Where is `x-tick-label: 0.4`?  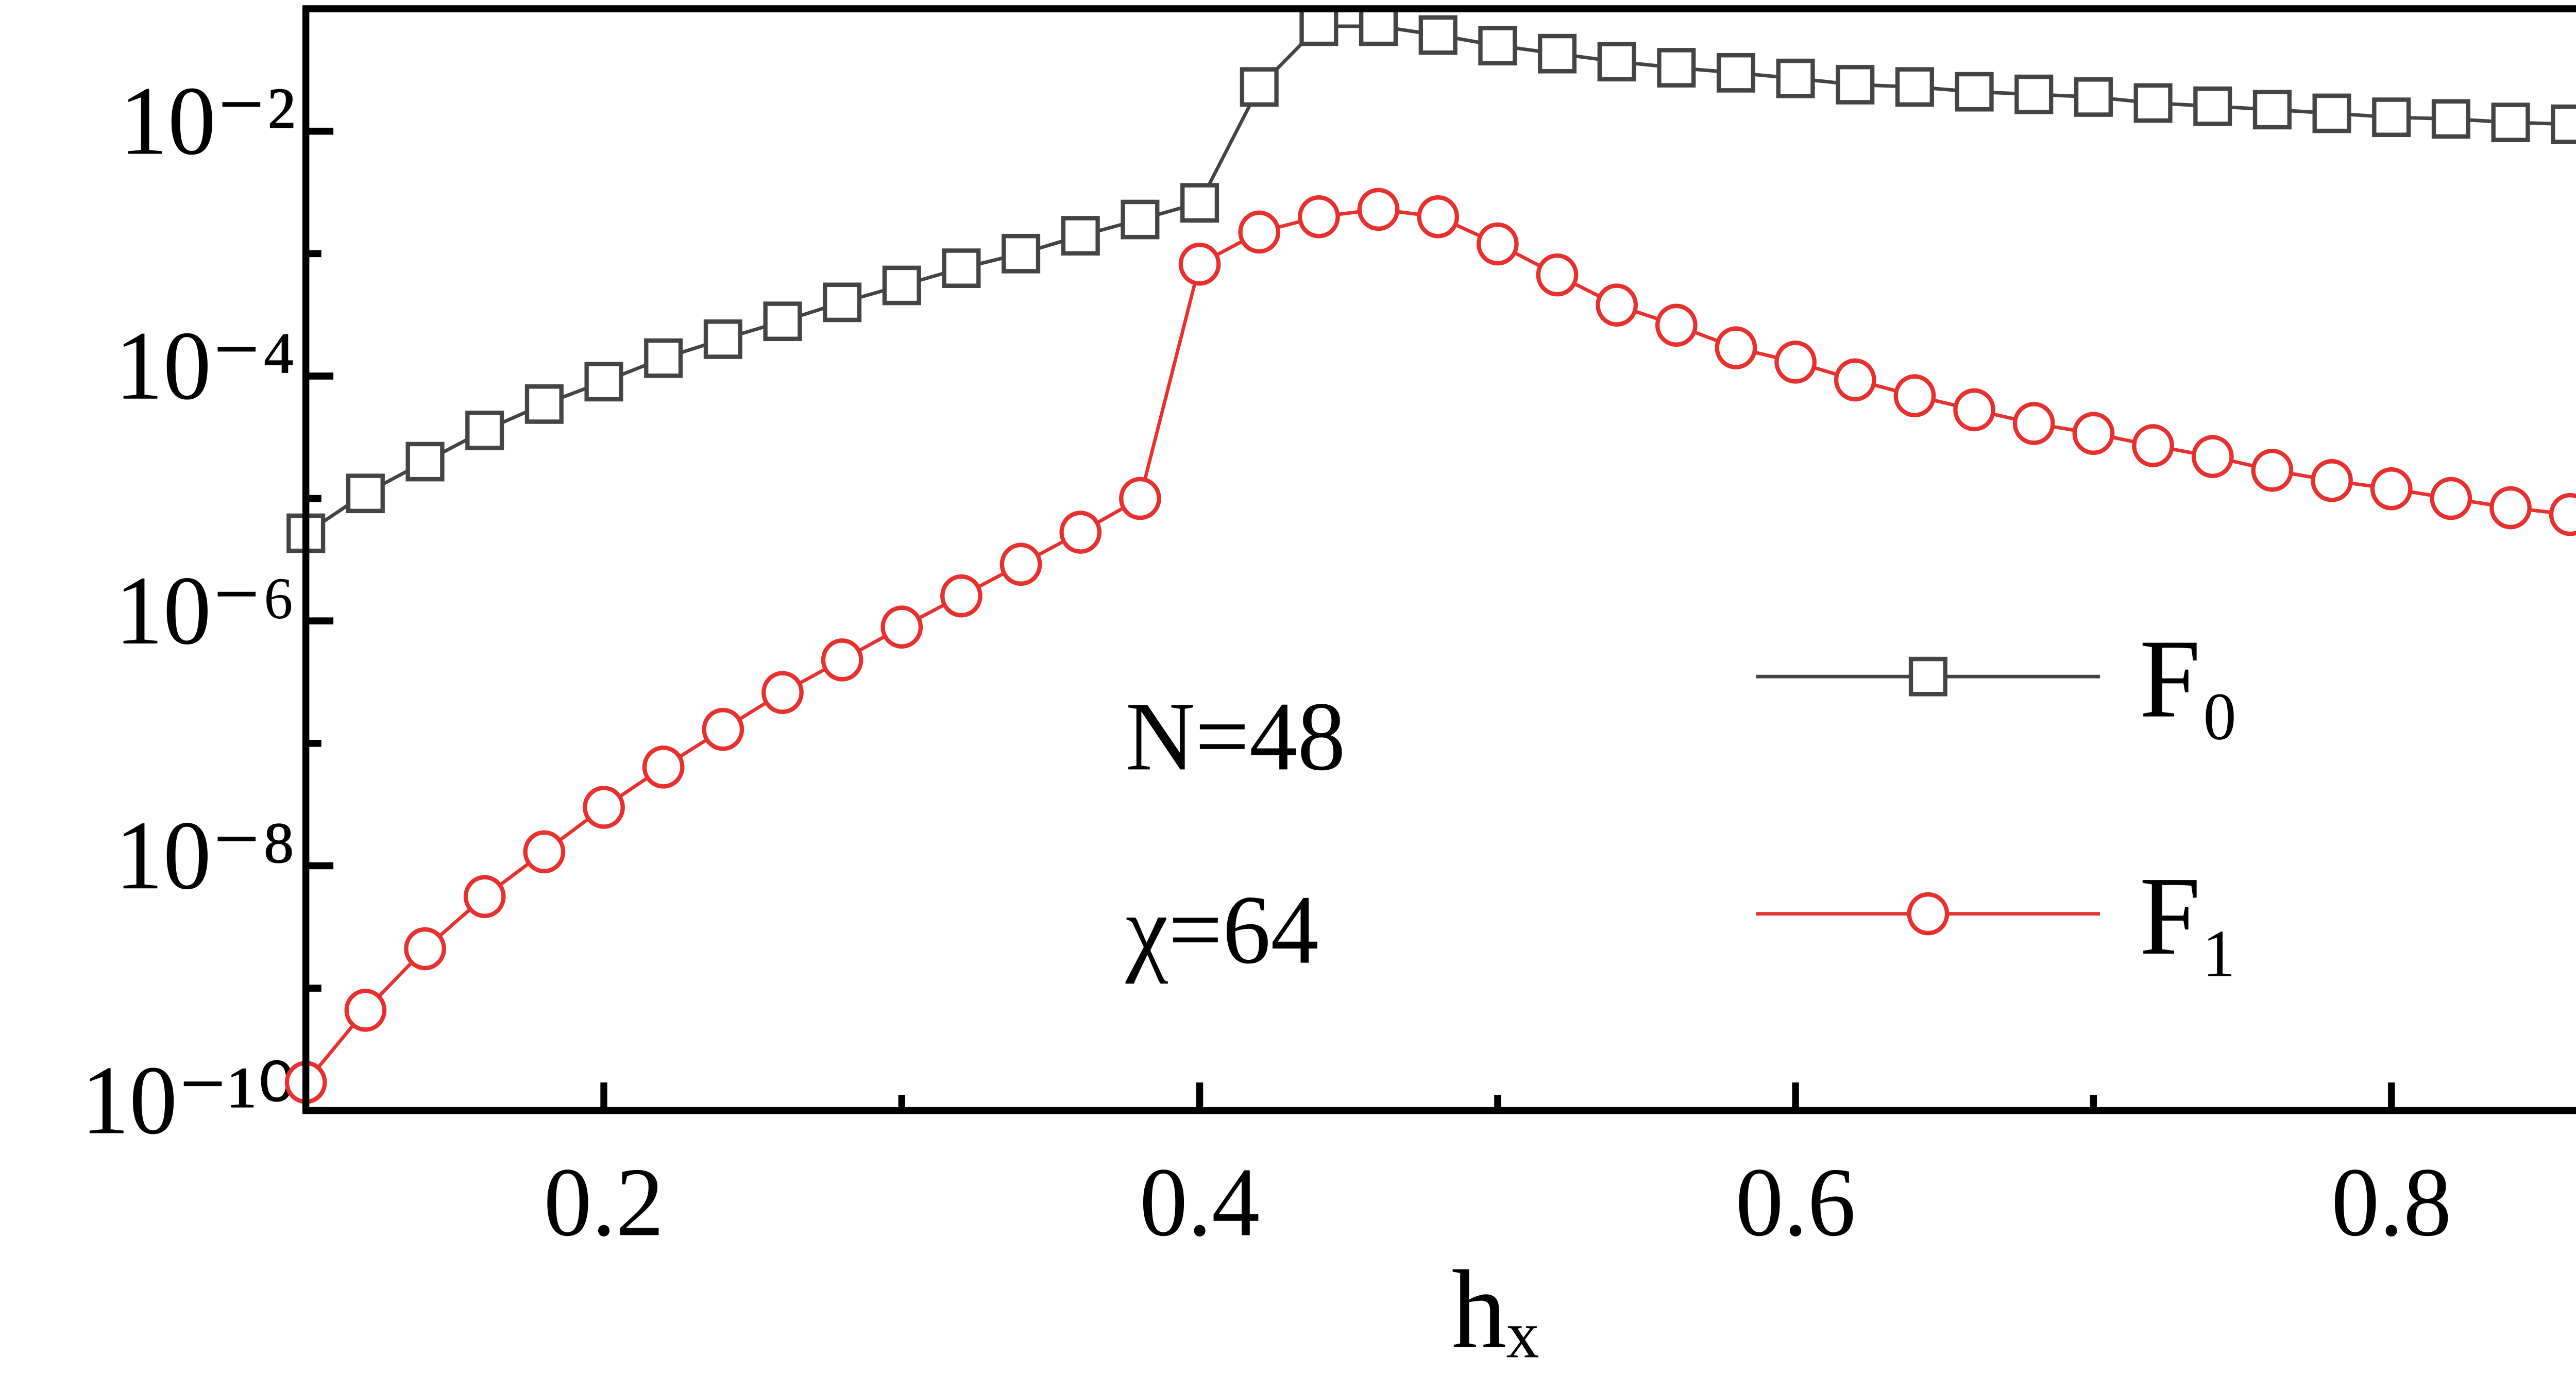 x-tick-label: 0.4 is located at coordinates (1200, 1201).